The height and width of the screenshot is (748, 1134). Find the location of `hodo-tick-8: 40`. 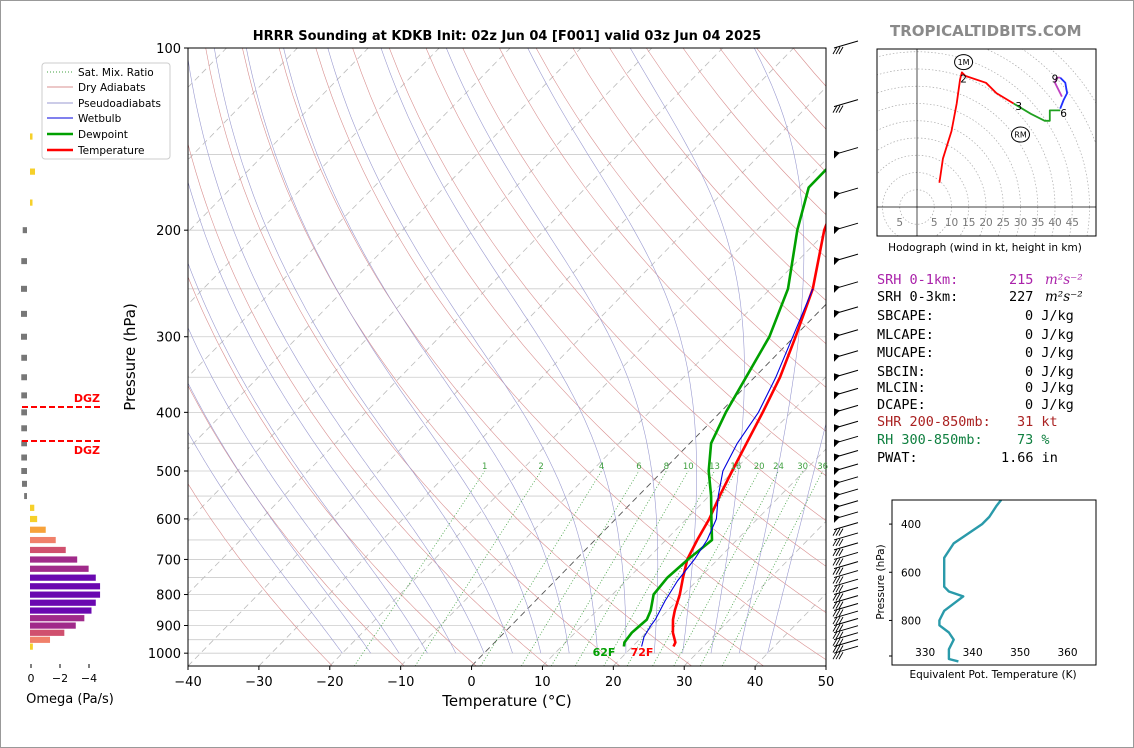

hodo-tick-8: 40 is located at coordinates (1054, 223).